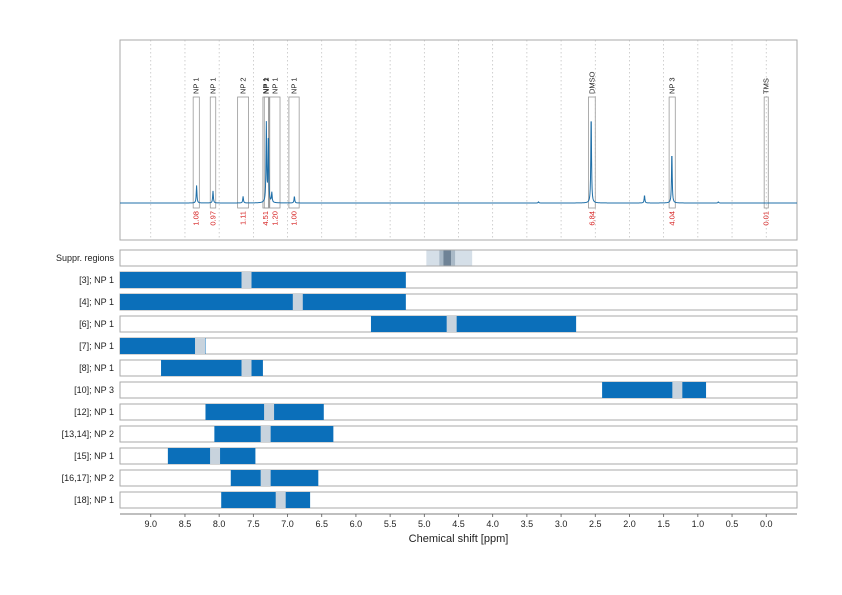  Describe the element at coordinates (424, 524) in the screenshot. I see `x-tick-label: 5.0` at that location.